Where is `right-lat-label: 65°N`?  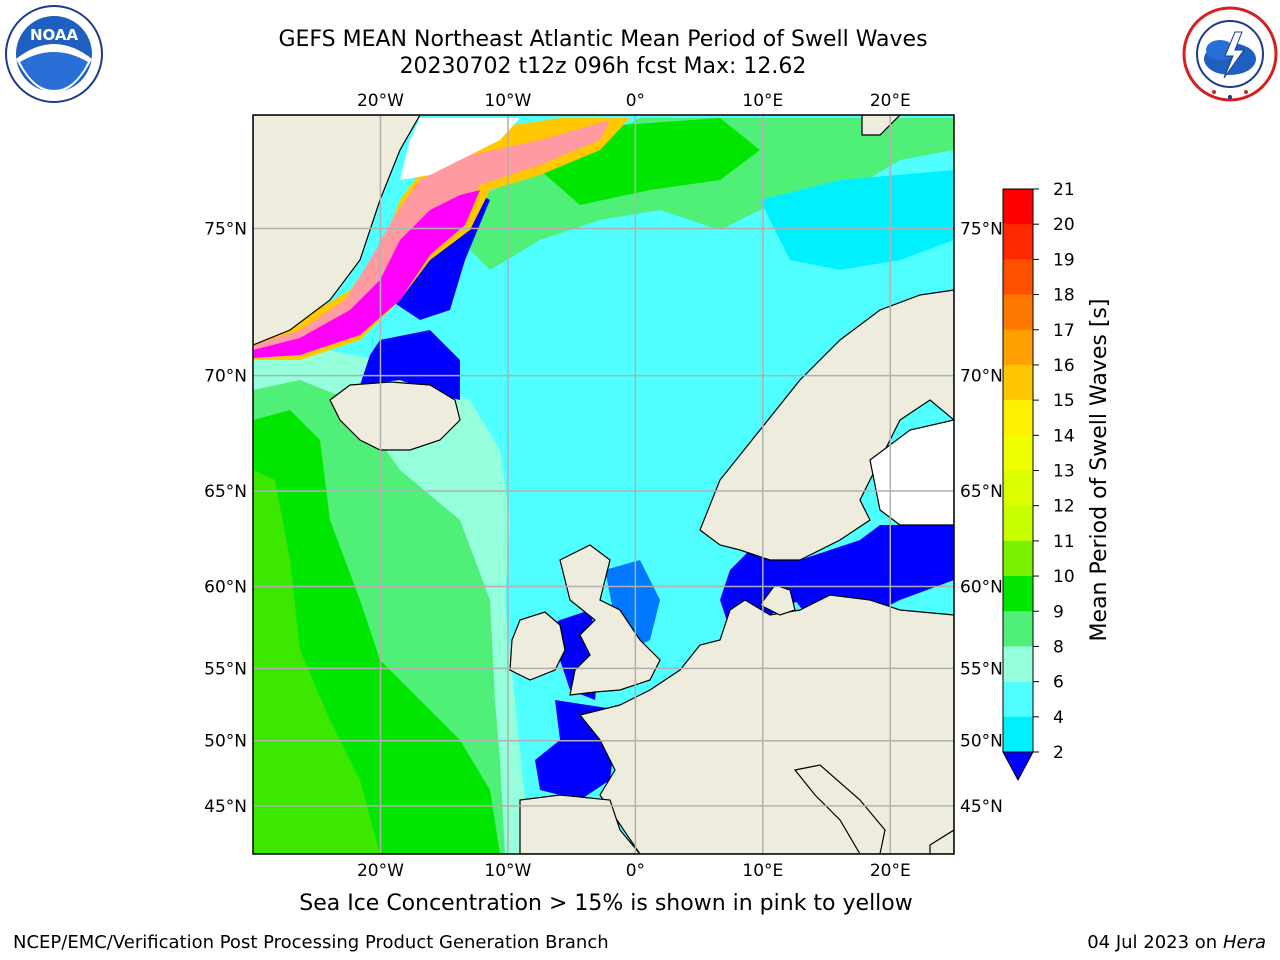
right-lat-label: 65°N is located at coordinates (981, 492).